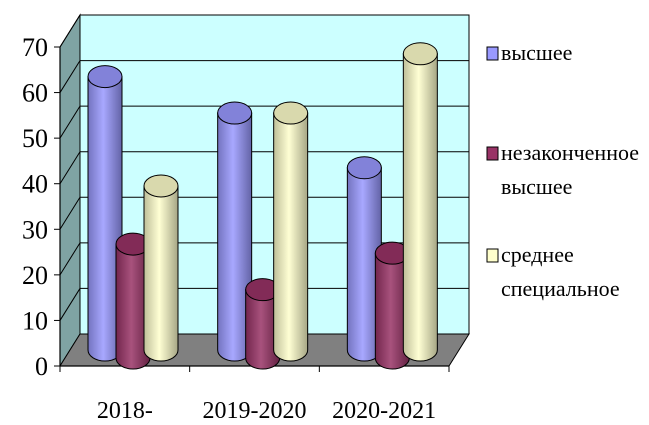  I want to click on y-tick-label: 50, so click(35, 138).